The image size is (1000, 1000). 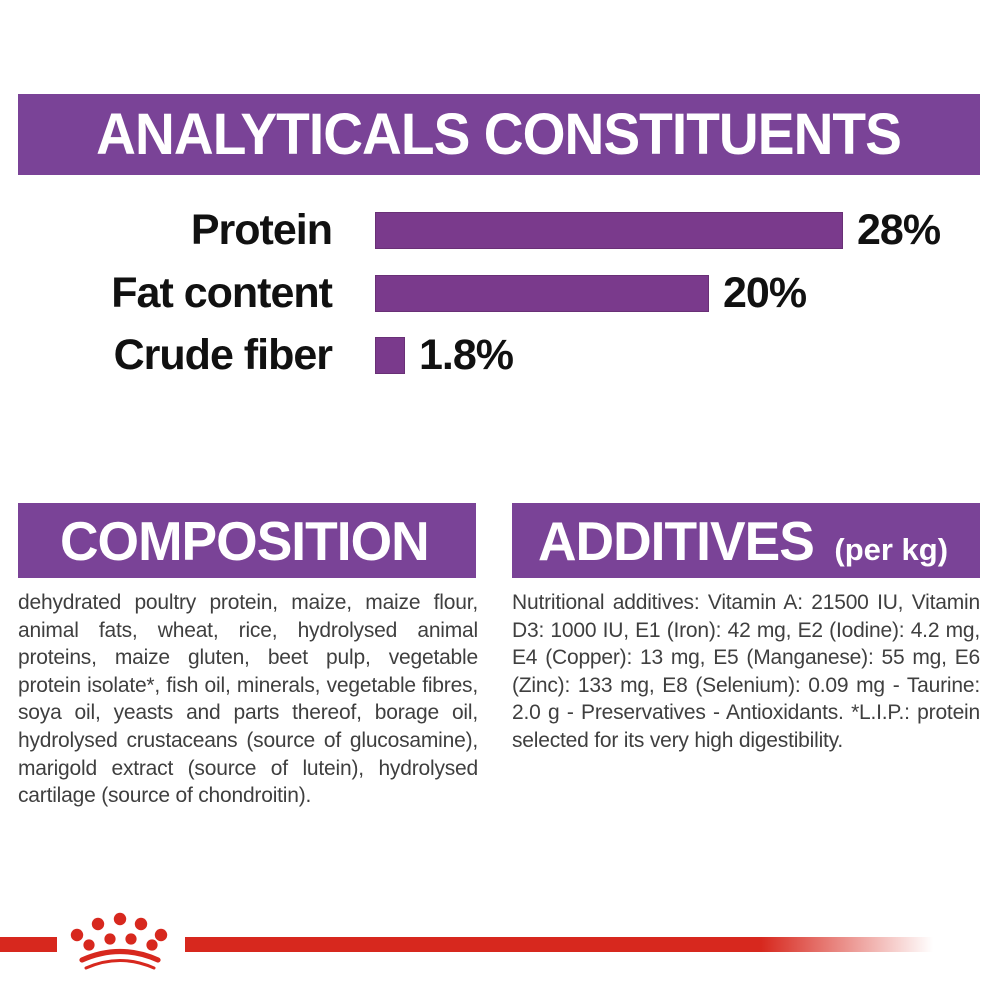 What do you see at coordinates (466, 354) in the screenshot?
I see `bar-value: 1.8%` at bounding box center [466, 354].